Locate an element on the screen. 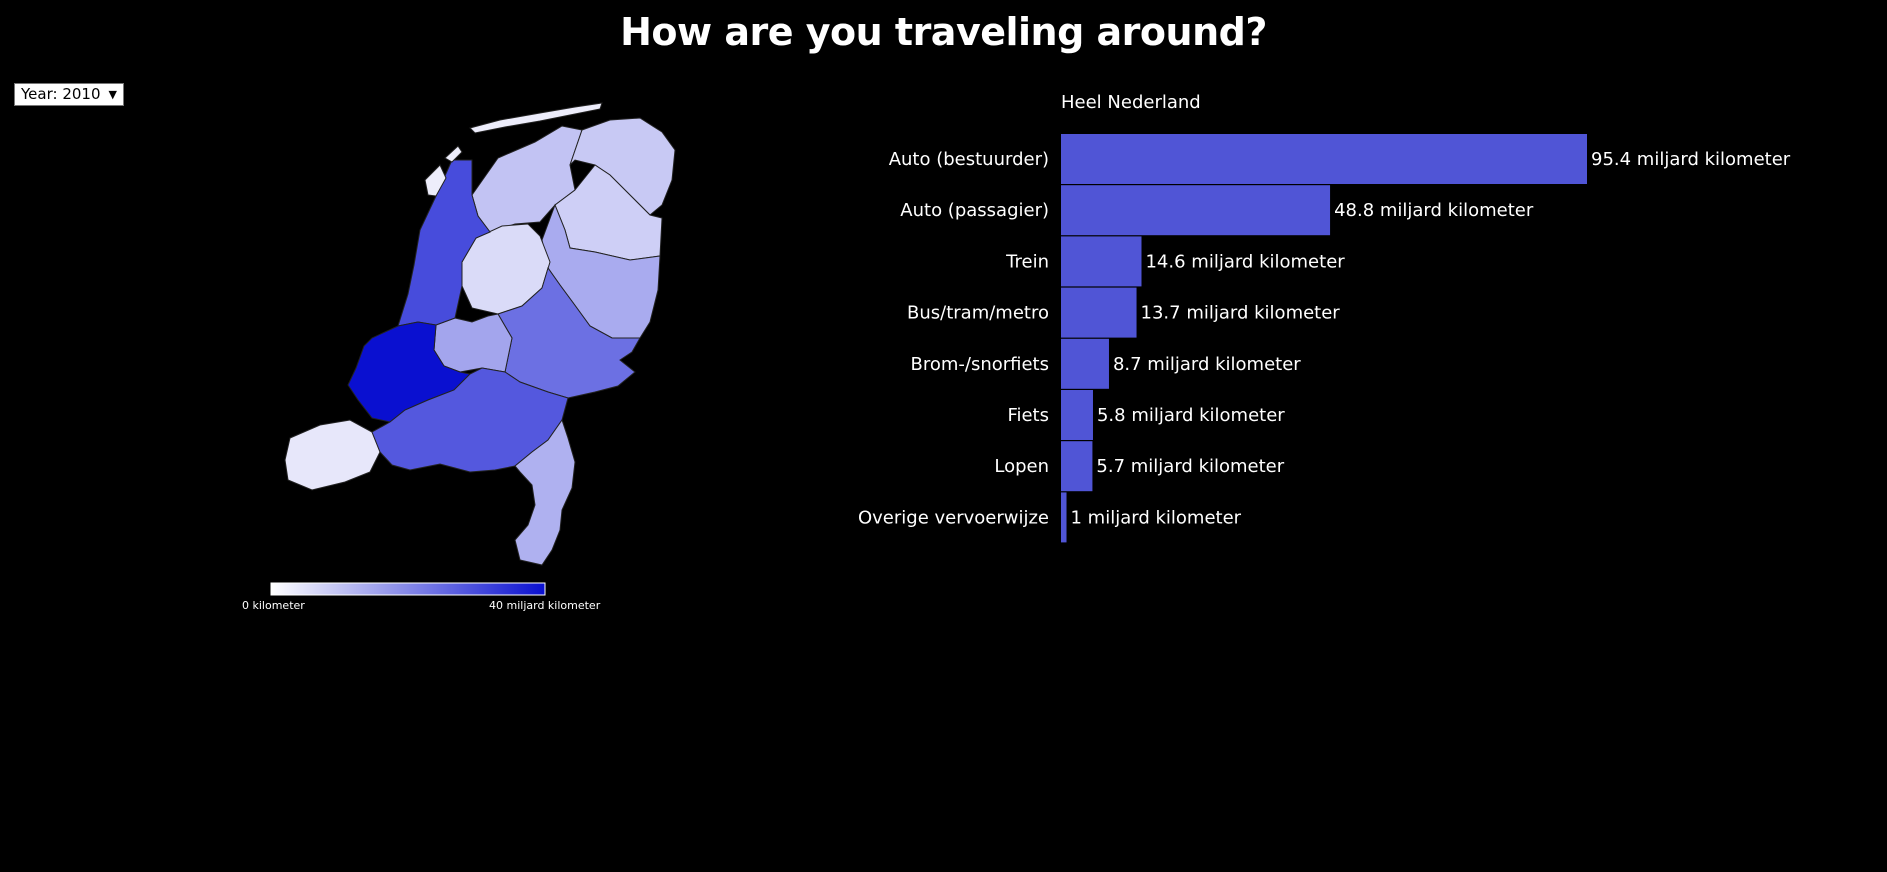 The width and height of the screenshot is (1887, 872). year-prefix: Year: is located at coordinates (39, 94).